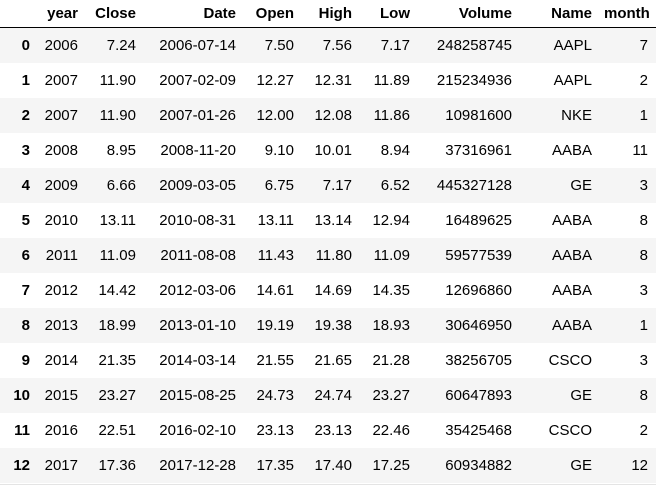  Describe the element at coordinates (391, 255) in the screenshot. I see `cell-low: 11.09` at that location.